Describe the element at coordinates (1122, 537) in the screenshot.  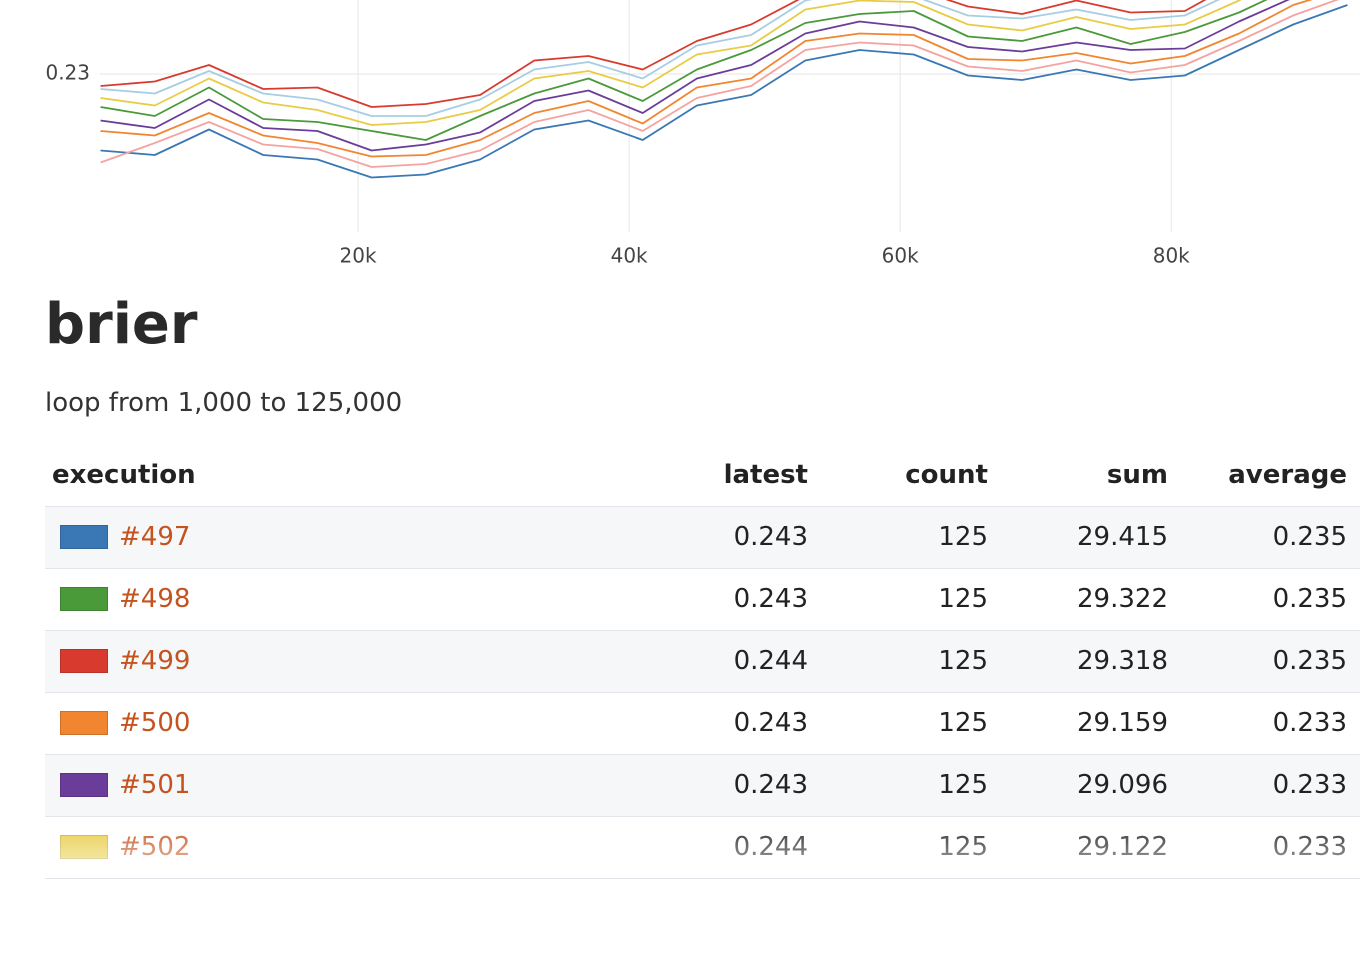
I see `sum-cell: 29.415` at that location.